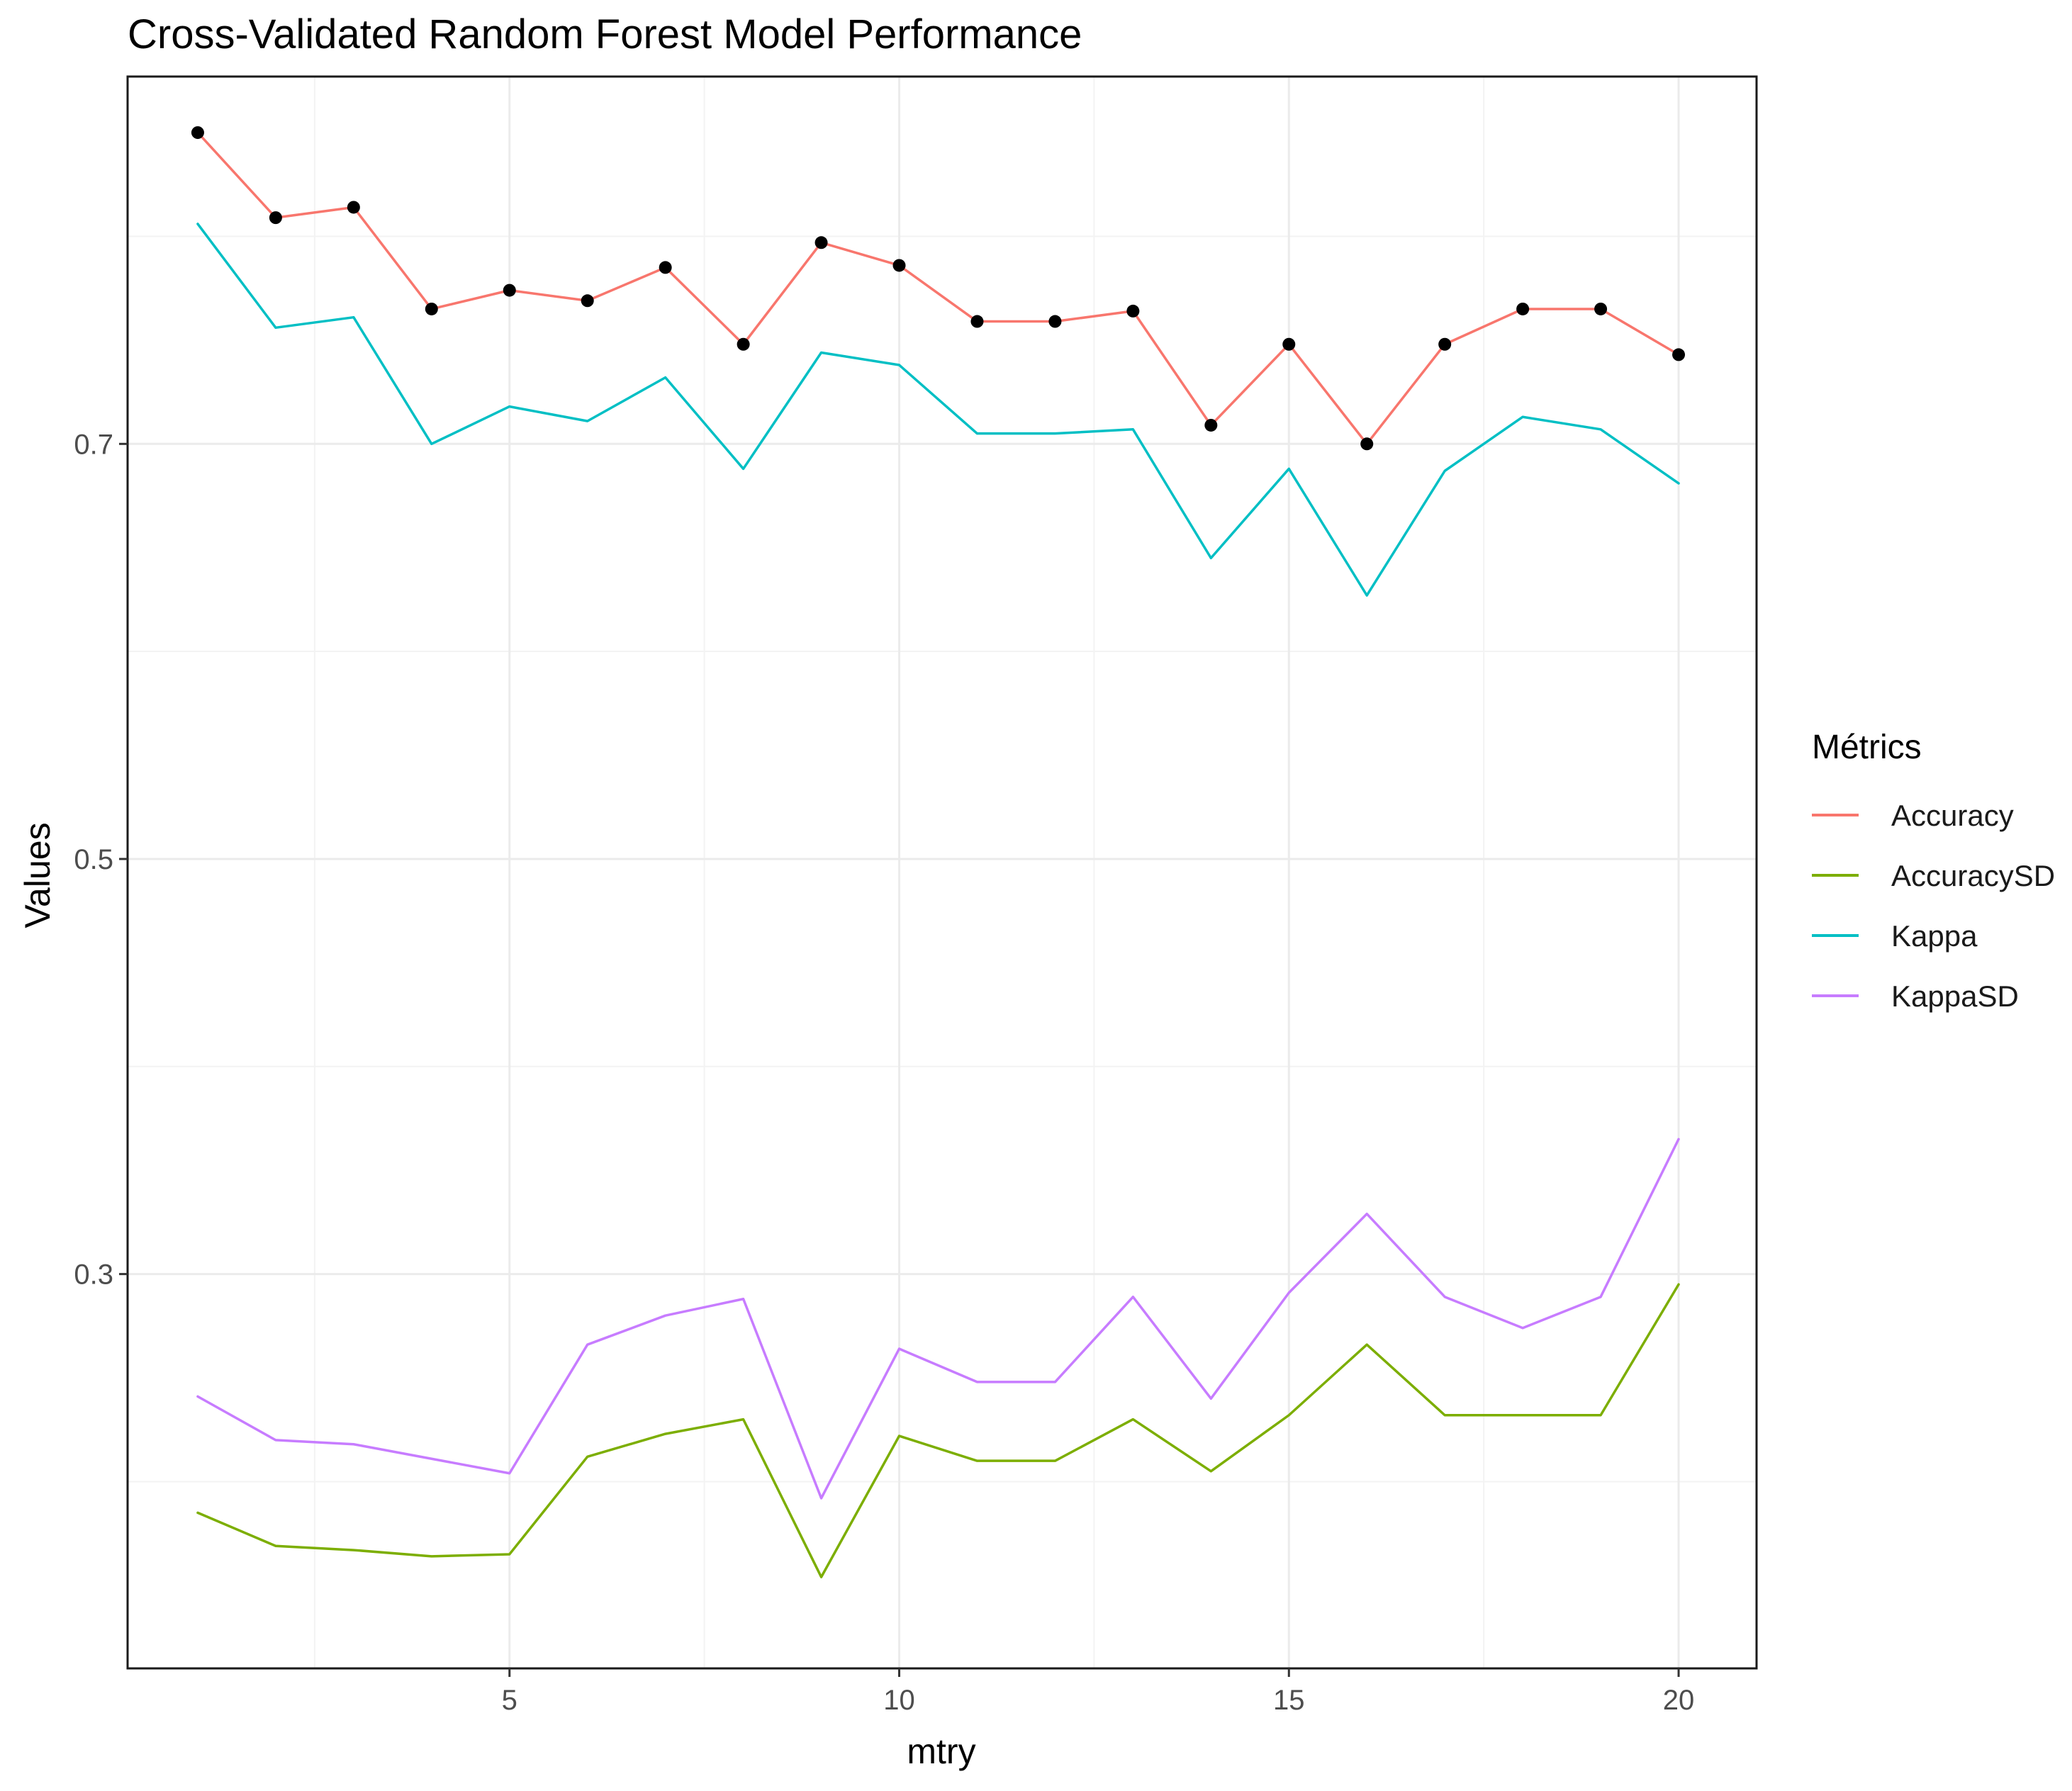  I want to click on series-line-kappasd, so click(938, 1319).